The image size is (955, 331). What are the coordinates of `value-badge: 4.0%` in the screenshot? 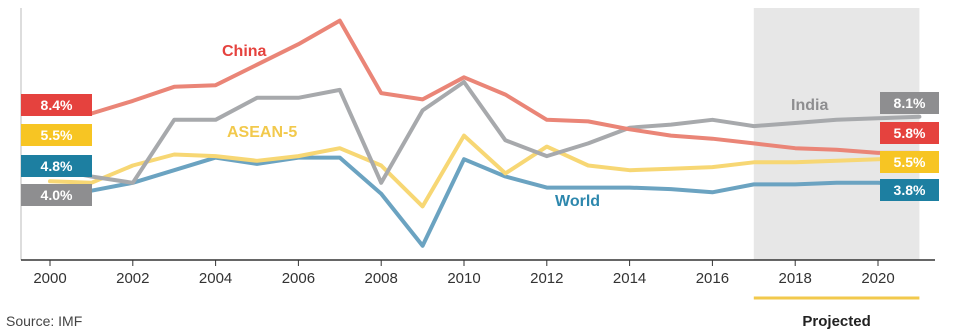 It's located at (56, 195).